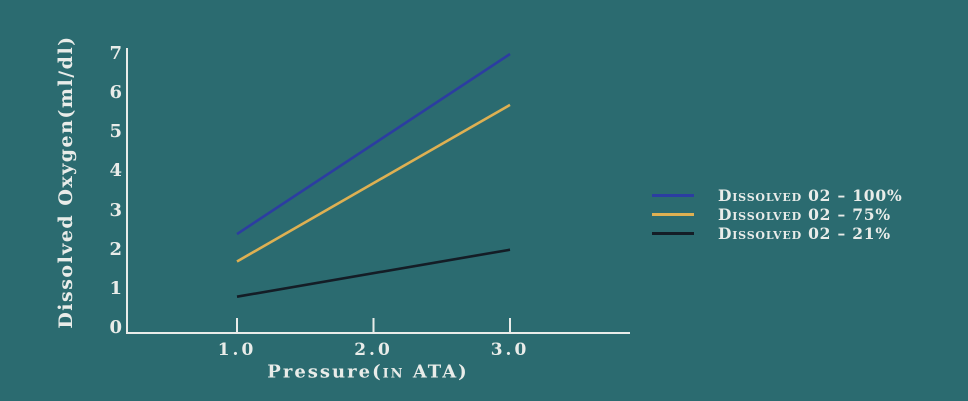  I want to click on legend-item-75: Dissolved 02 – 75%, so click(777, 214).